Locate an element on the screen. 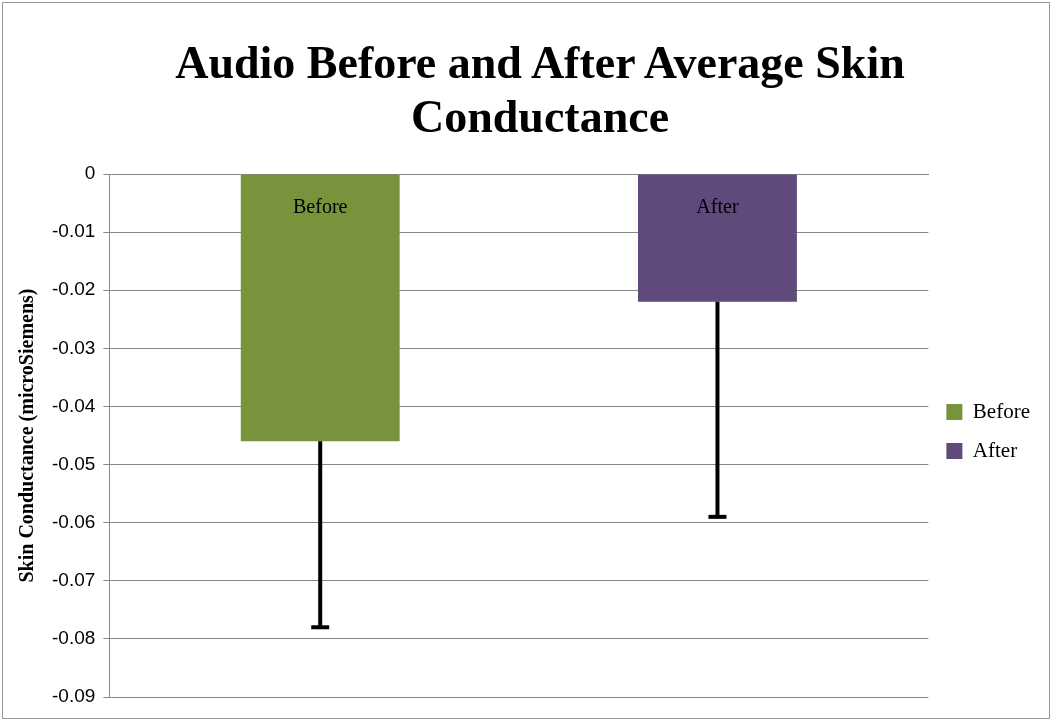  y-axis-title: Skin Conductance (microSiemens) is located at coordinates (27, 435).